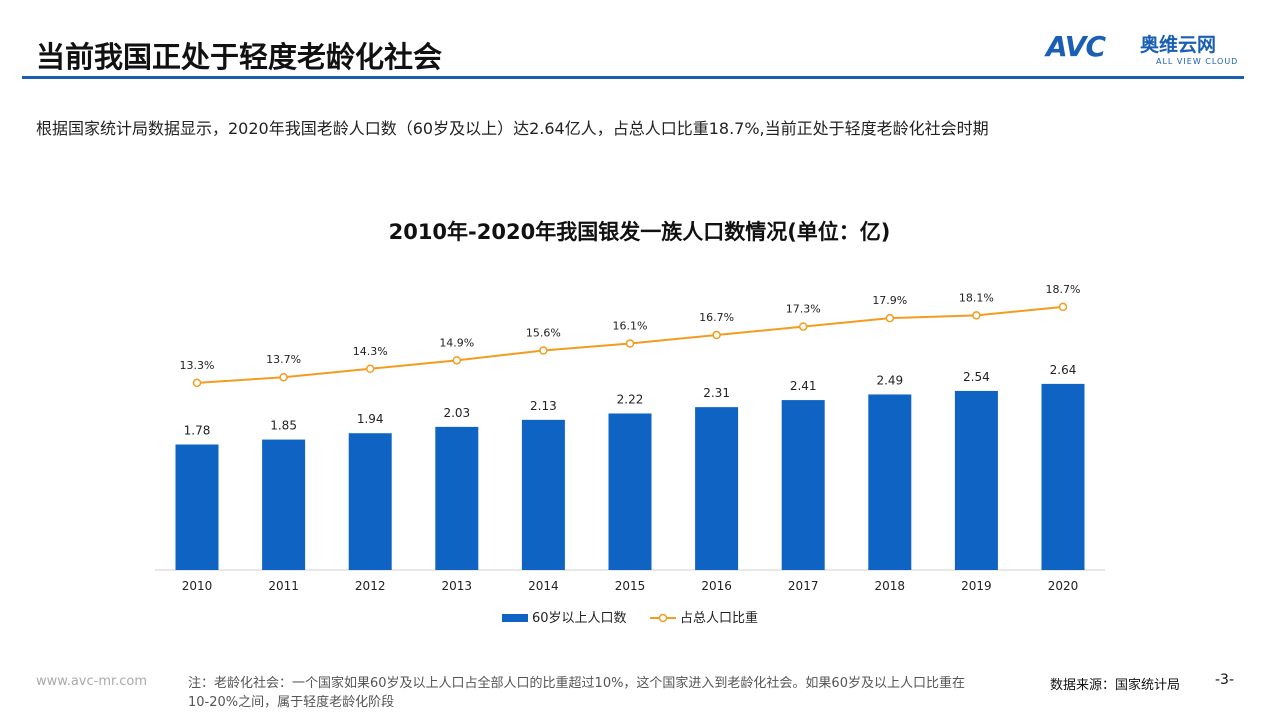 This screenshot has height=719, width=1279. Describe the element at coordinates (197, 431) in the screenshot. I see `bar-label: 1.78` at that location.